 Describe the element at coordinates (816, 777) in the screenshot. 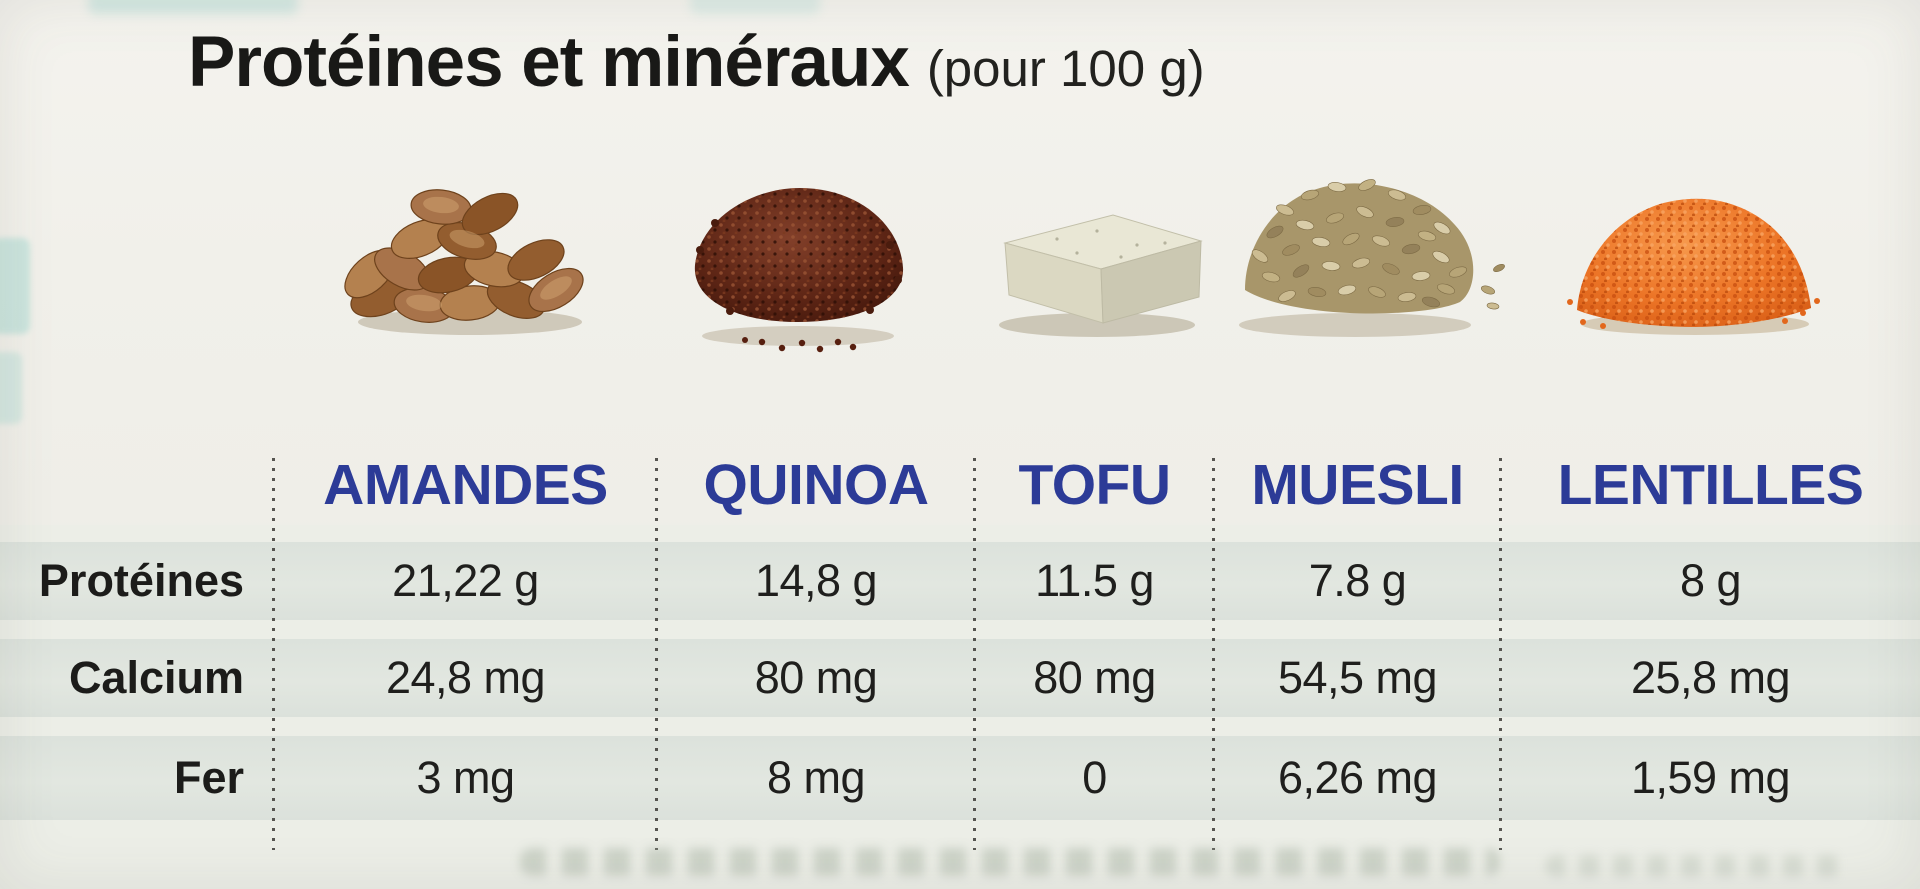

I see `cell-value: 8 mg` at that location.